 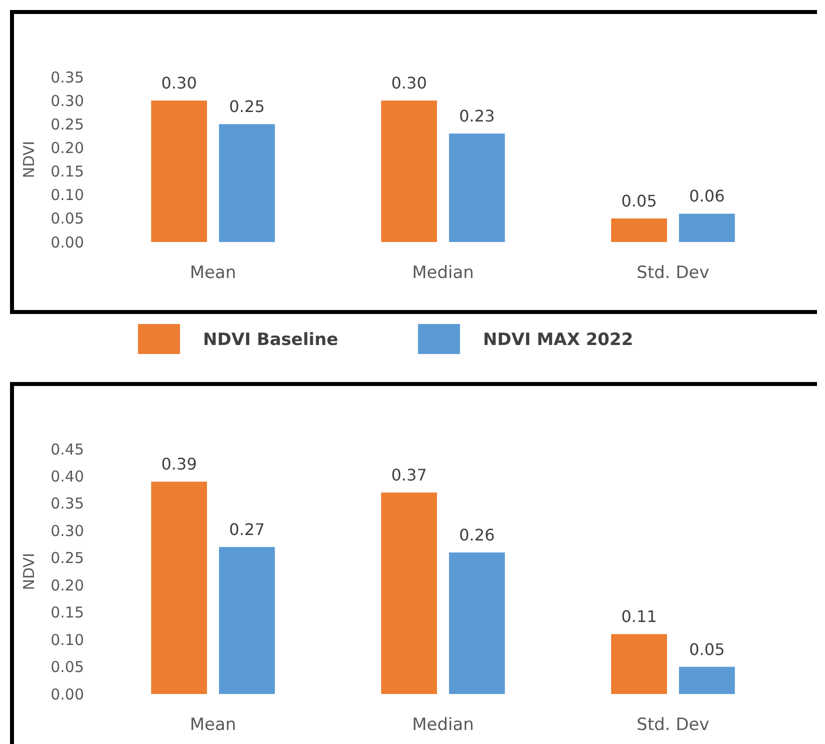 I want to click on data-label: 0.25, so click(x=247, y=106).